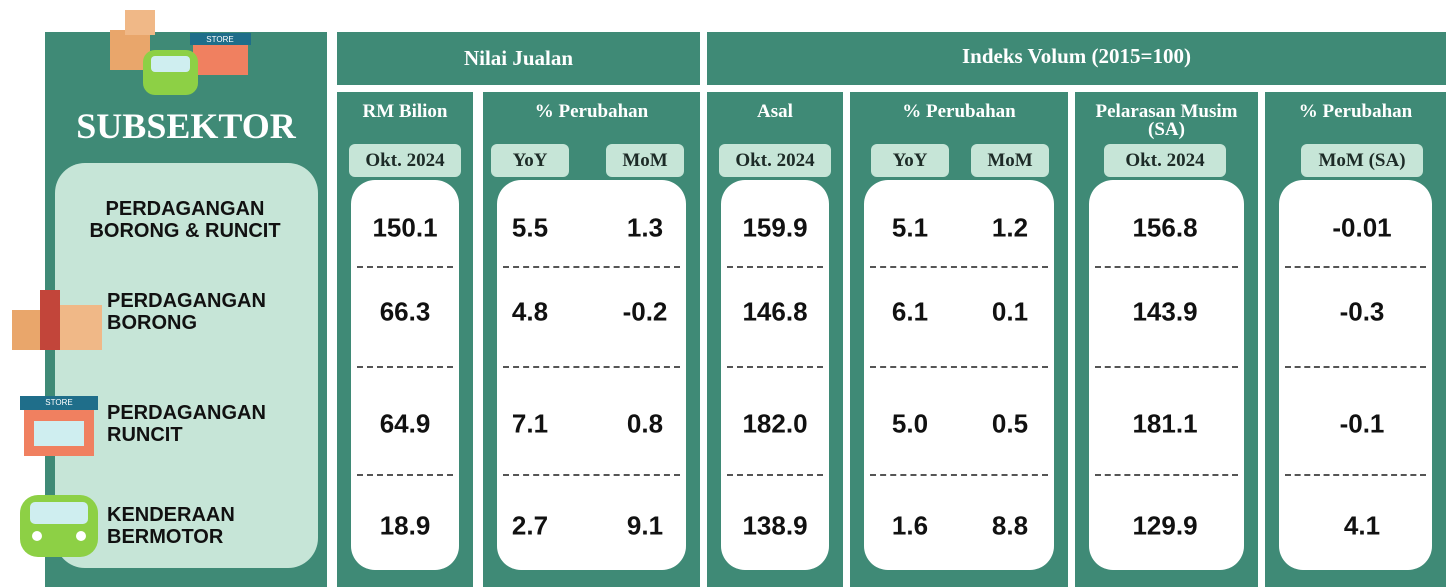 This screenshot has width=1446, height=587. What do you see at coordinates (518, 58) in the screenshot?
I see `nilai-jualan-header: Nilai Jualan` at bounding box center [518, 58].